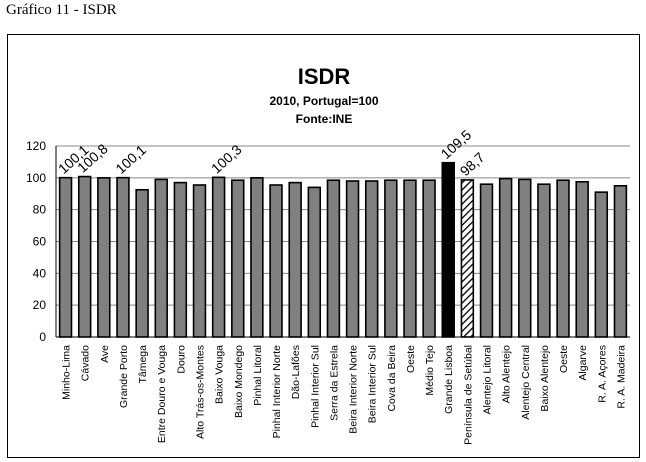 The width and height of the screenshot is (646, 462). What do you see at coordinates (315, 386) in the screenshot?
I see `x-tick-label: Pinhal Interior Sul` at bounding box center [315, 386].